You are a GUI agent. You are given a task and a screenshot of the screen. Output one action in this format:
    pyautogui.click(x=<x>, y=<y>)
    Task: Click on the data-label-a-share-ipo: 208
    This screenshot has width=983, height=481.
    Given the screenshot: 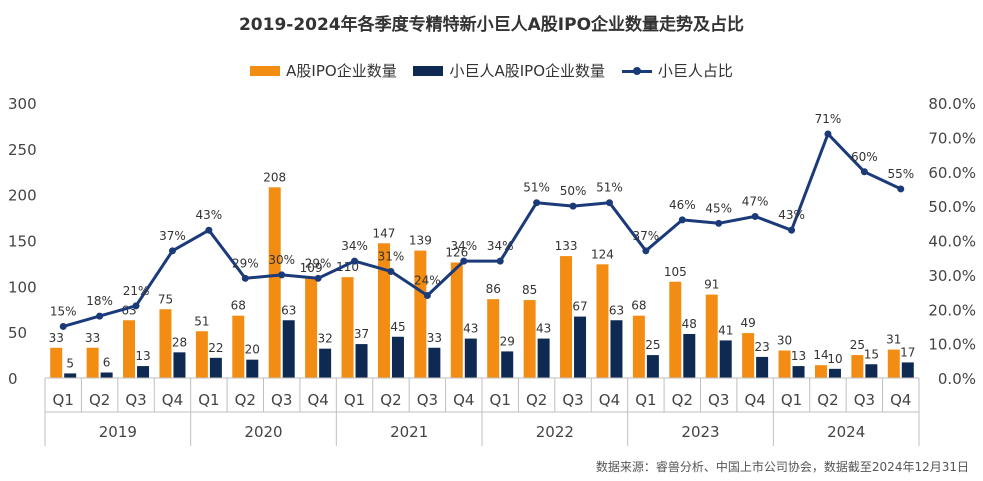 What is the action you would take?
    pyautogui.click(x=274, y=177)
    